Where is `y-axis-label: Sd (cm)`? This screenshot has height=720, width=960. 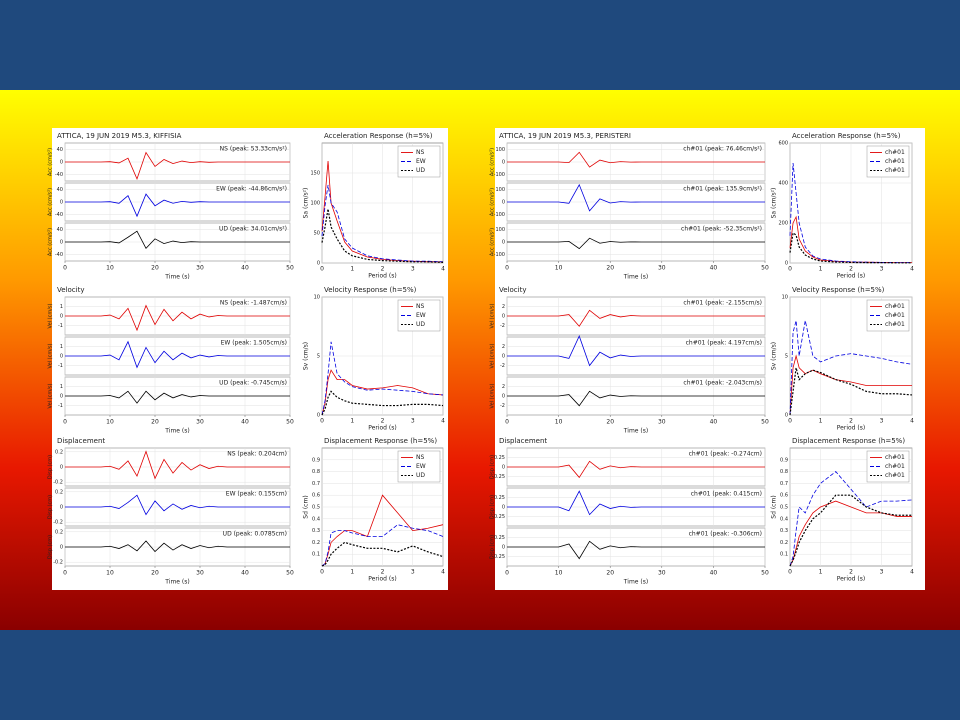 y-axis-label: Sd (cm) is located at coordinates (774, 506).